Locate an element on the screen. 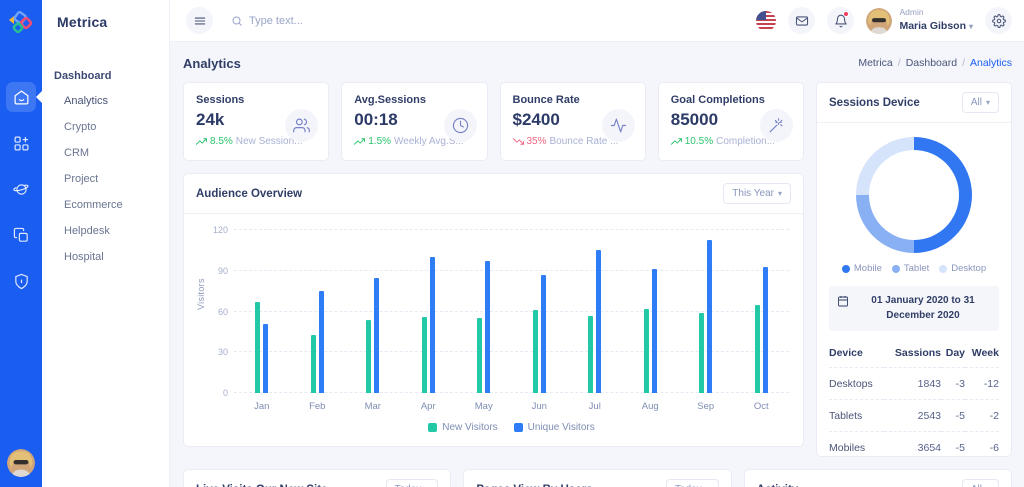 The height and width of the screenshot is (487, 1024). table-cell: -5 is located at coordinates (960, 447).